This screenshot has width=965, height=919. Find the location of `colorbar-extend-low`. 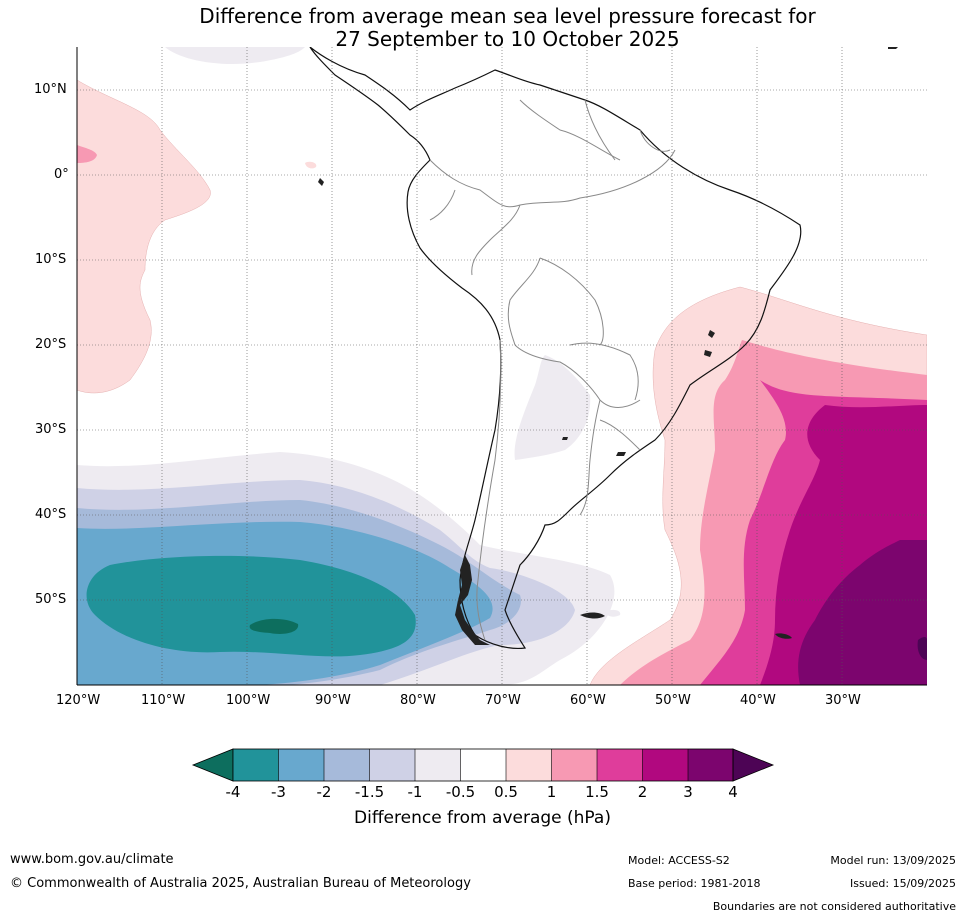

colorbar-extend-low is located at coordinates (212, 765).